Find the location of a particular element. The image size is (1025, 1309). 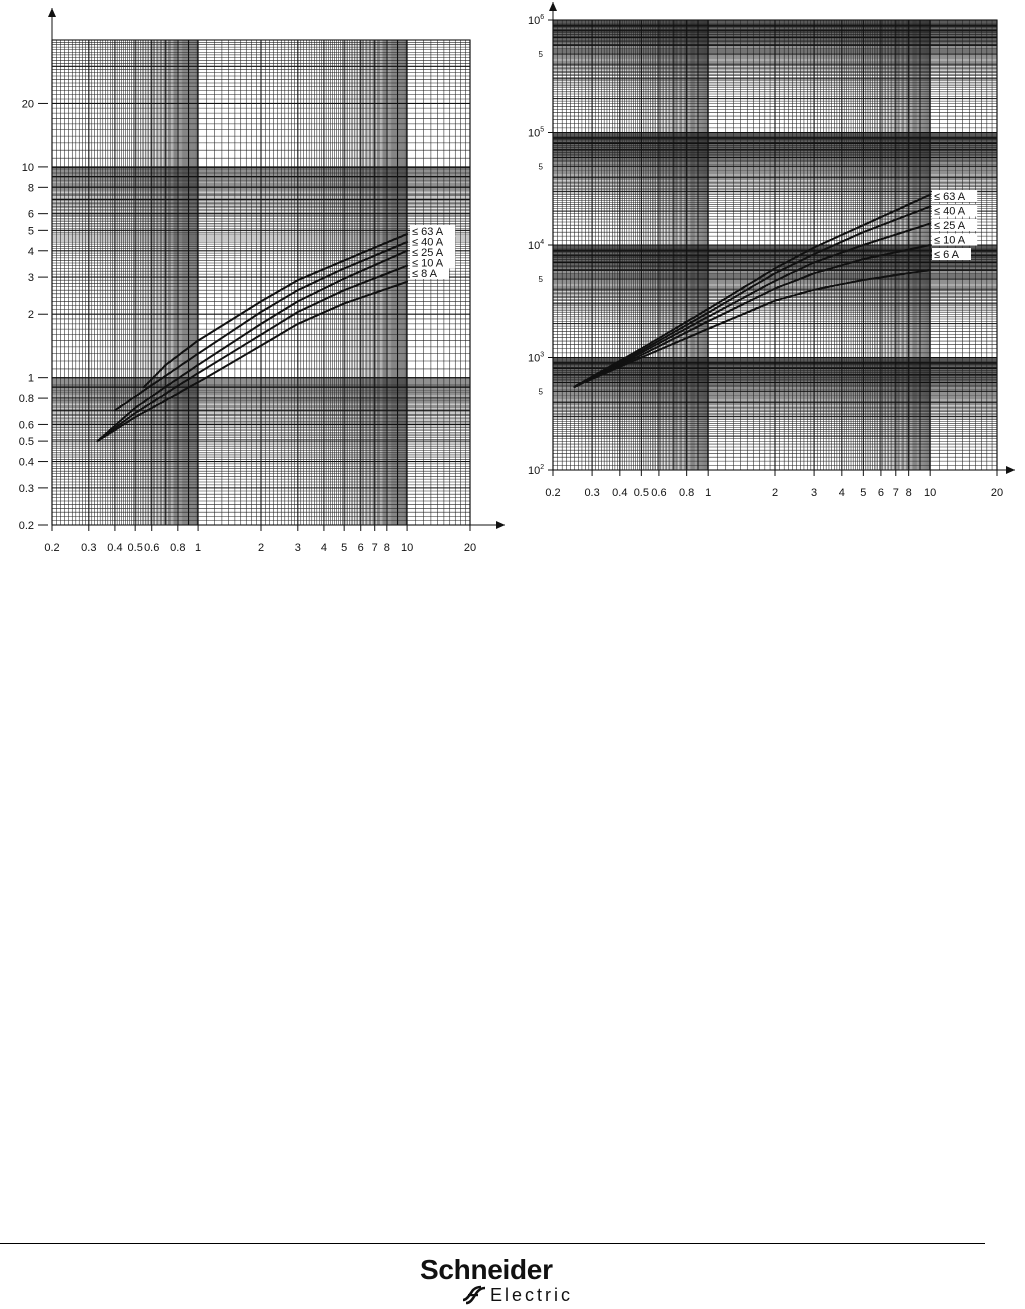

series-labels: ≤ 63 A≤ 40 A≤ 25 A≤ 10 A≤ 8 A is located at coordinates (433, 252).